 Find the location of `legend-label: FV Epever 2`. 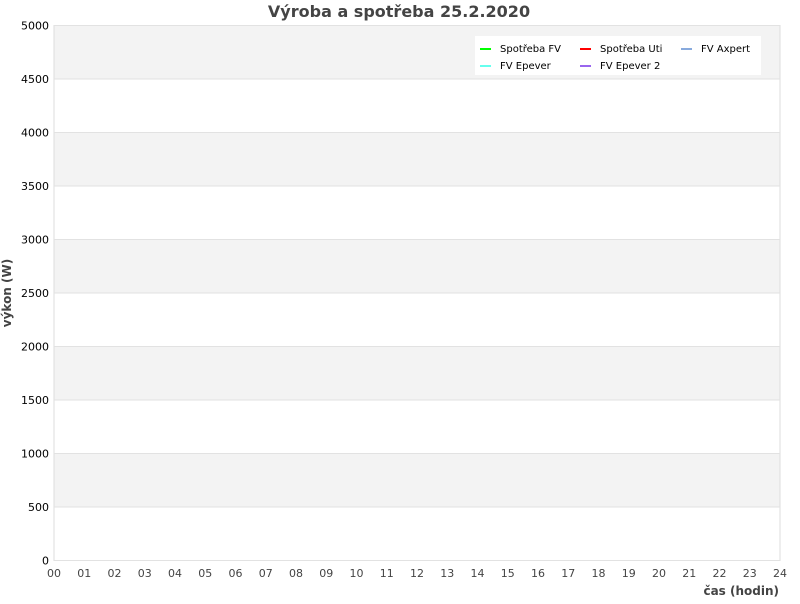

legend-label: FV Epever 2 is located at coordinates (630, 66).